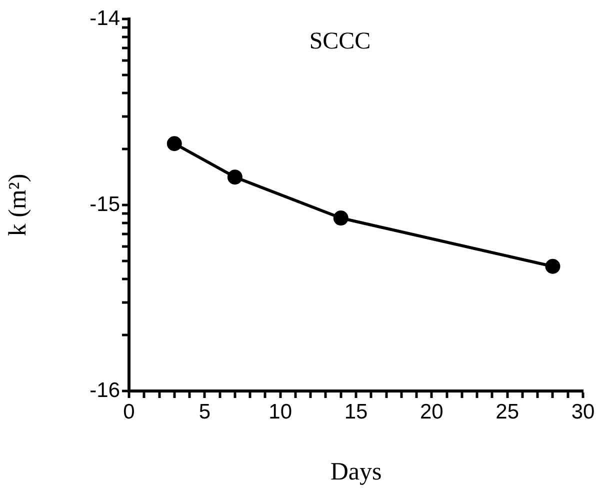  I want to click on x-tick-label: 30, so click(583, 412).